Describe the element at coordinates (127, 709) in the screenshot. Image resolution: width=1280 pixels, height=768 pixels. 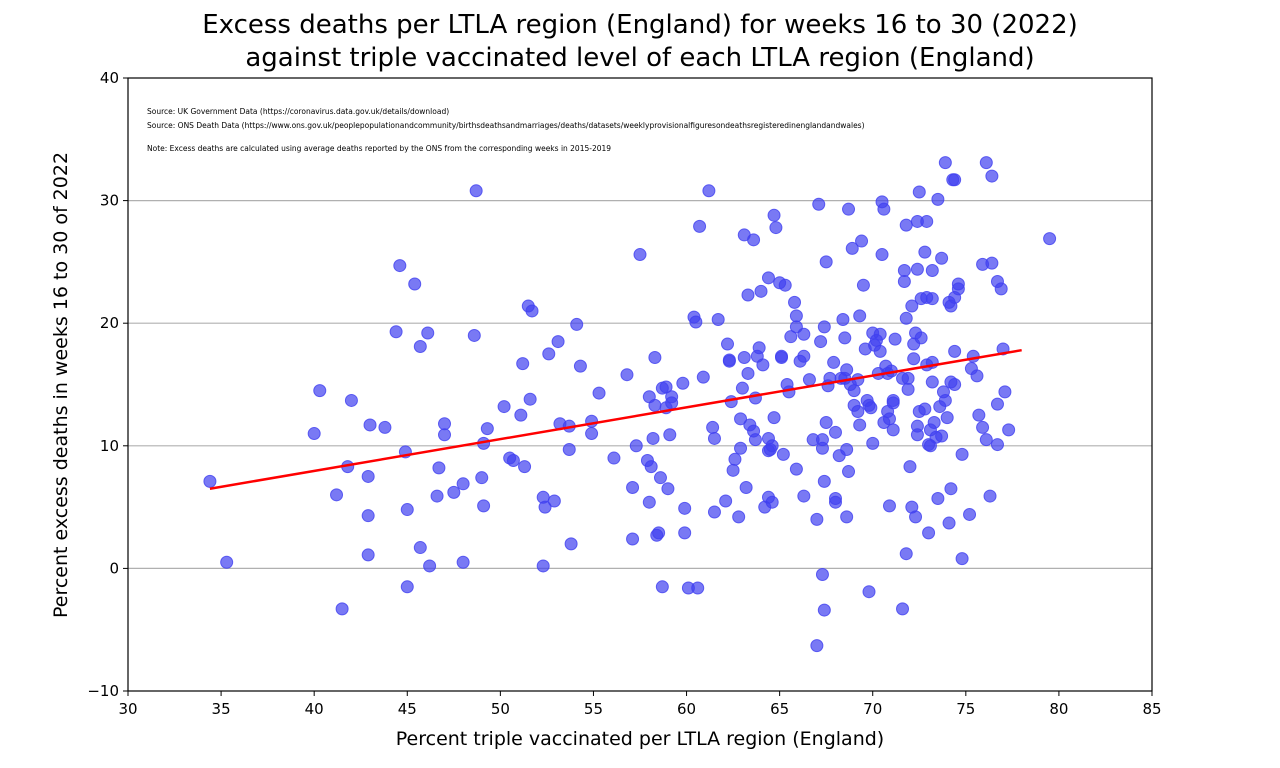
I see `x-tick-label: 30` at that location.